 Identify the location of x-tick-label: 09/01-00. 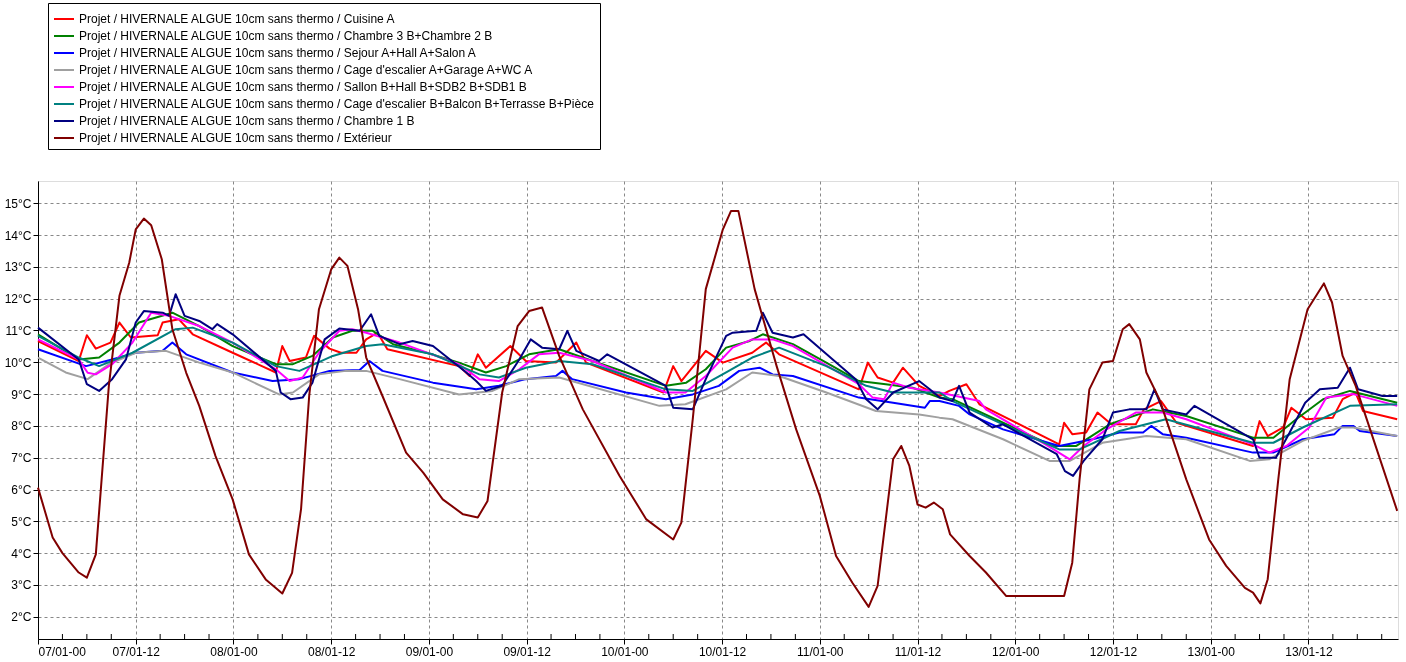
(429, 651).